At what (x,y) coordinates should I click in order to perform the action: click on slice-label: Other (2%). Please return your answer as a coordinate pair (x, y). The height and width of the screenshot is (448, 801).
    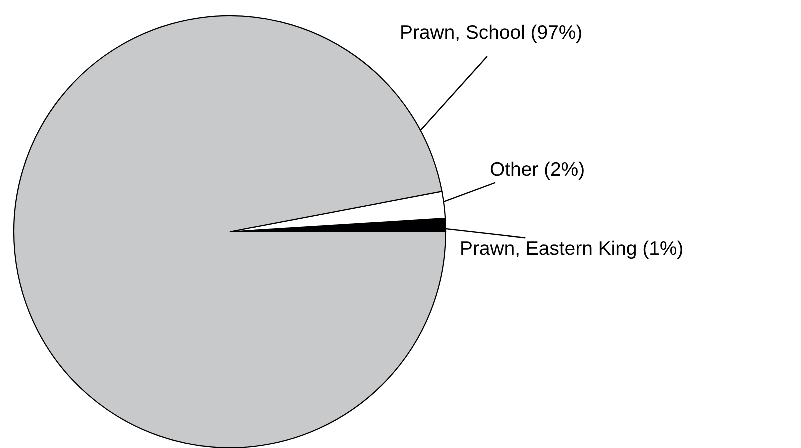
    Looking at the image, I should click on (537, 171).